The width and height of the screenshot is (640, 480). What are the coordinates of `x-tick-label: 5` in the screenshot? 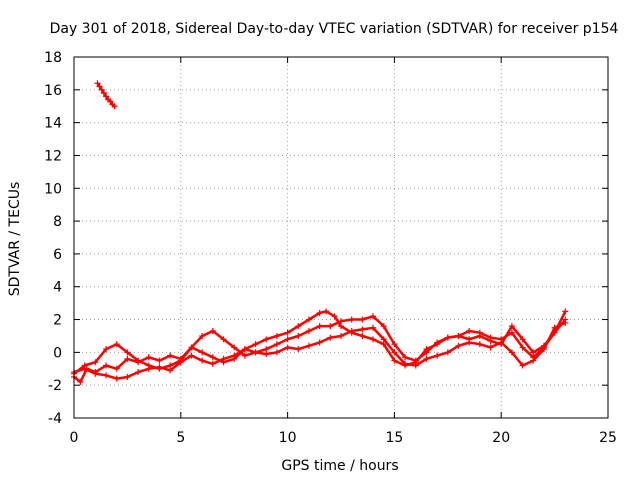 It's located at (180, 438).